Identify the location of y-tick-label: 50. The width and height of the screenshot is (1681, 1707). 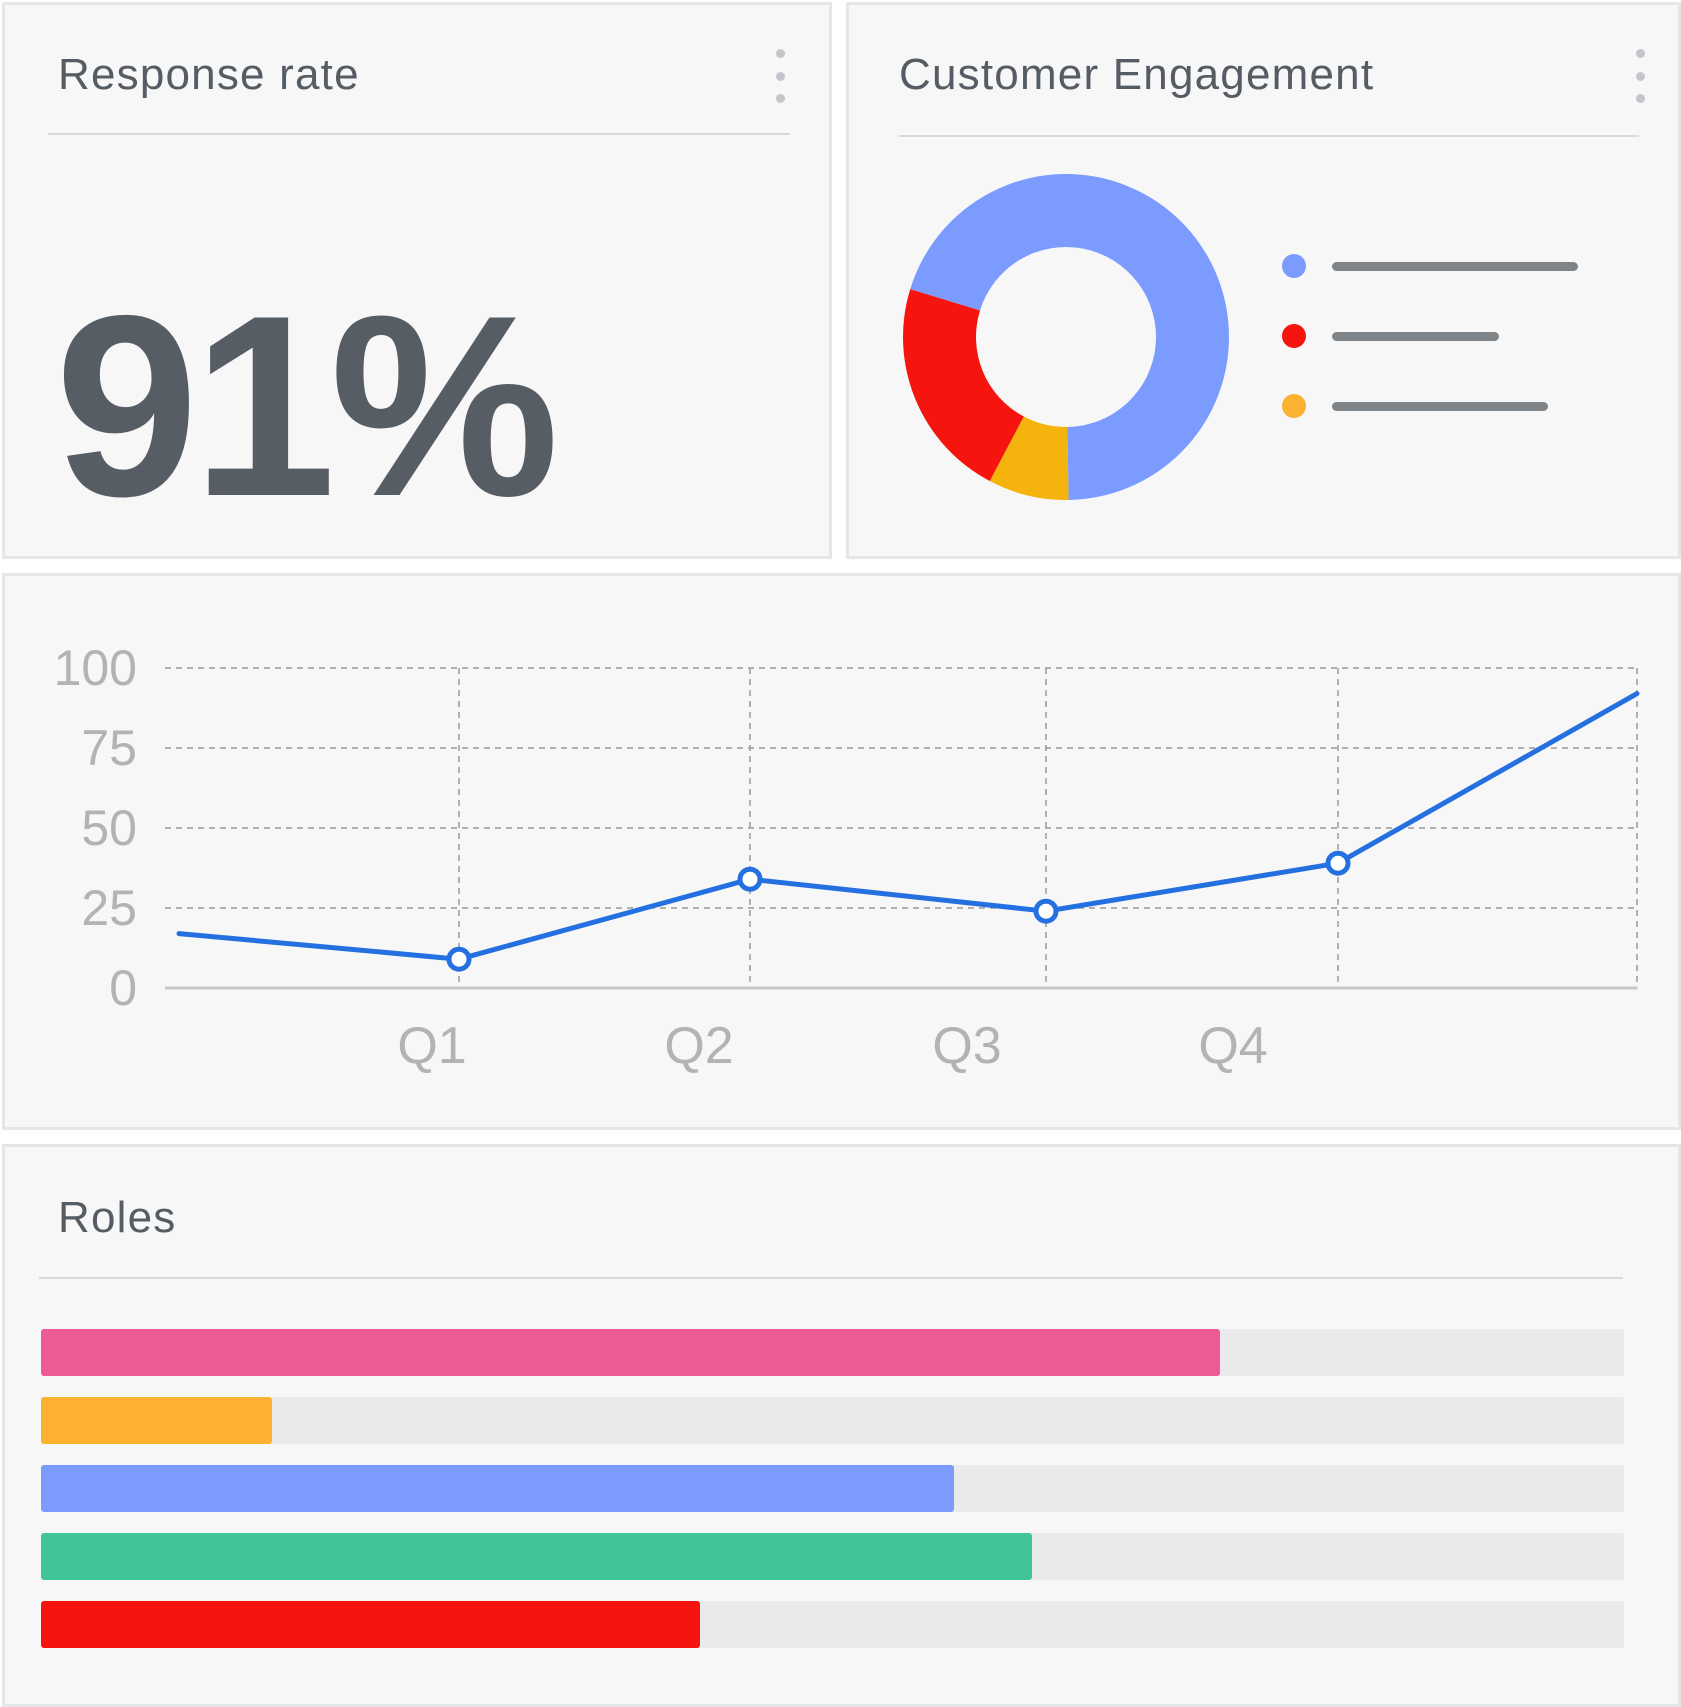
(109, 828).